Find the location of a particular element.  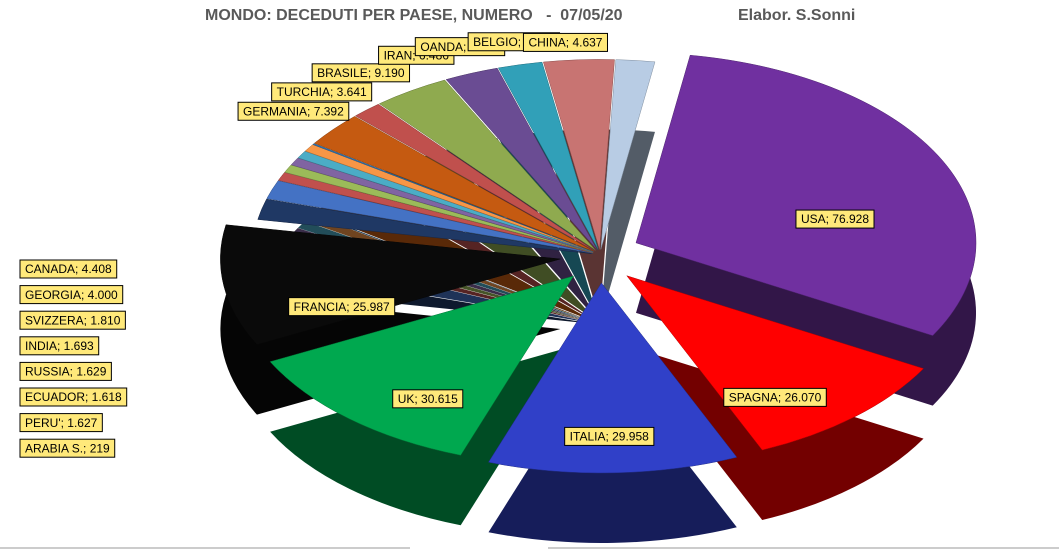

data-label: ECUADOR; 1.618 is located at coordinates (73, 397).